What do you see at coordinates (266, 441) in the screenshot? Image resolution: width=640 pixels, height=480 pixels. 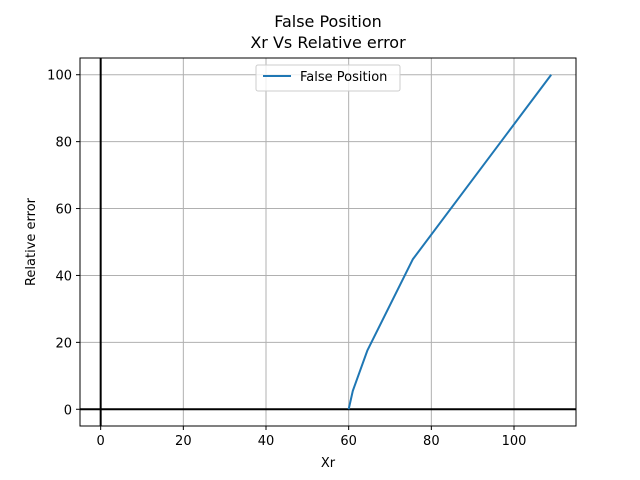 I see `x-tick-label: 40` at bounding box center [266, 441].